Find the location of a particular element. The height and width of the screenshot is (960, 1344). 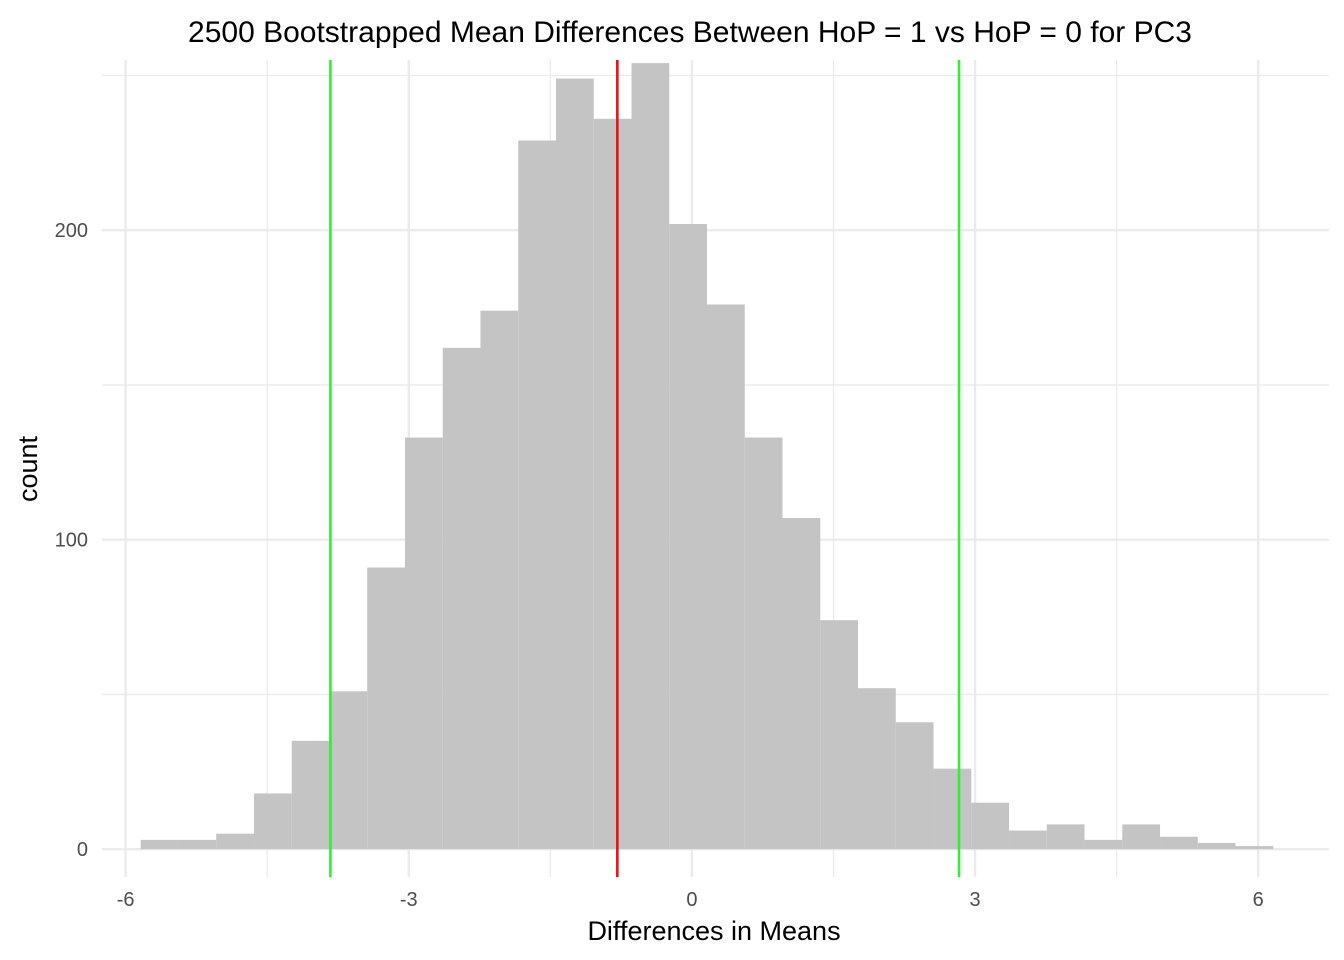

x-tick-label: -6 is located at coordinates (126, 900).